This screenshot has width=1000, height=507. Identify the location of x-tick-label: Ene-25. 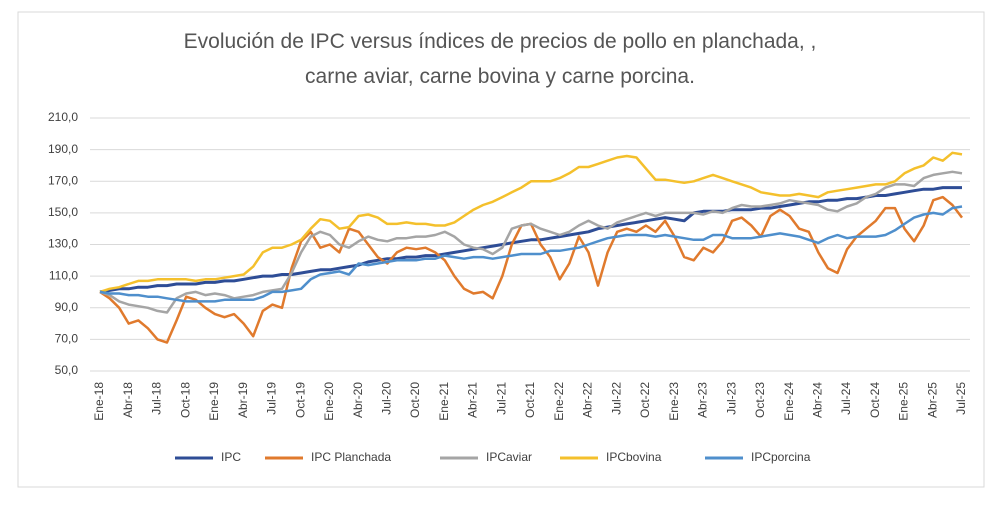
(904, 401).